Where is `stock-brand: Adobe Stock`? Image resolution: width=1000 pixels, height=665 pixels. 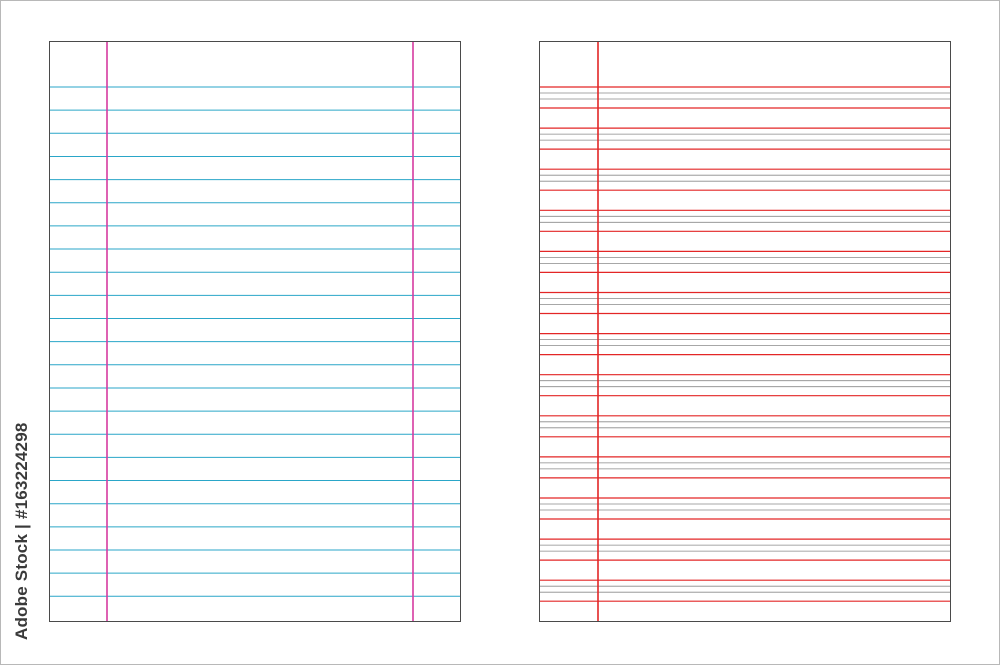 stock-brand: Adobe Stock is located at coordinates (21, 586).